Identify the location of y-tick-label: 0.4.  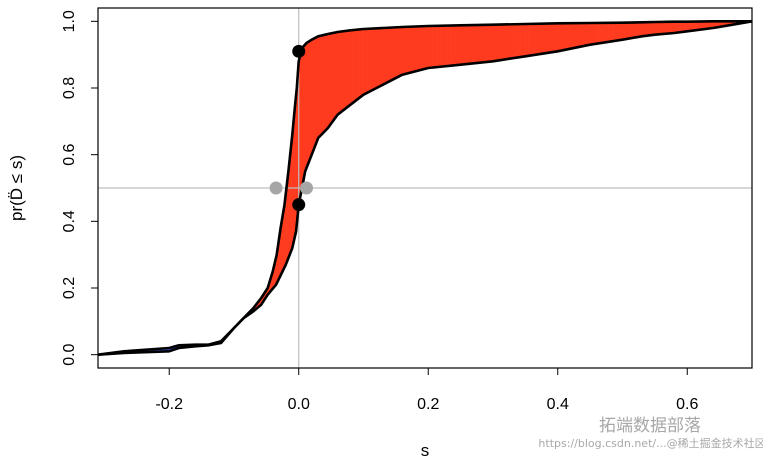
(69, 221).